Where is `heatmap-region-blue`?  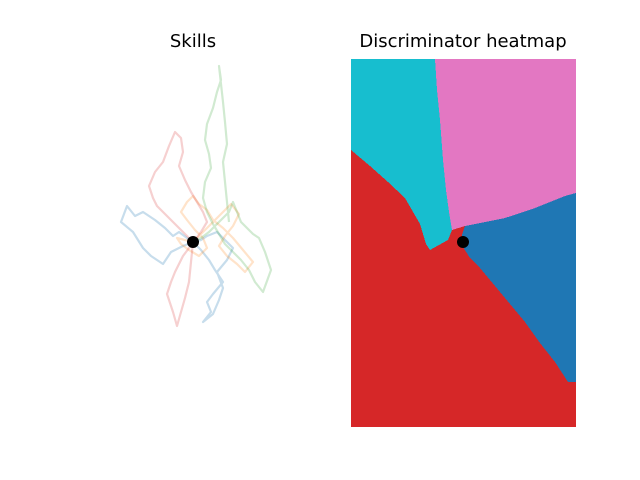 heatmap-region-blue is located at coordinates (519, 287).